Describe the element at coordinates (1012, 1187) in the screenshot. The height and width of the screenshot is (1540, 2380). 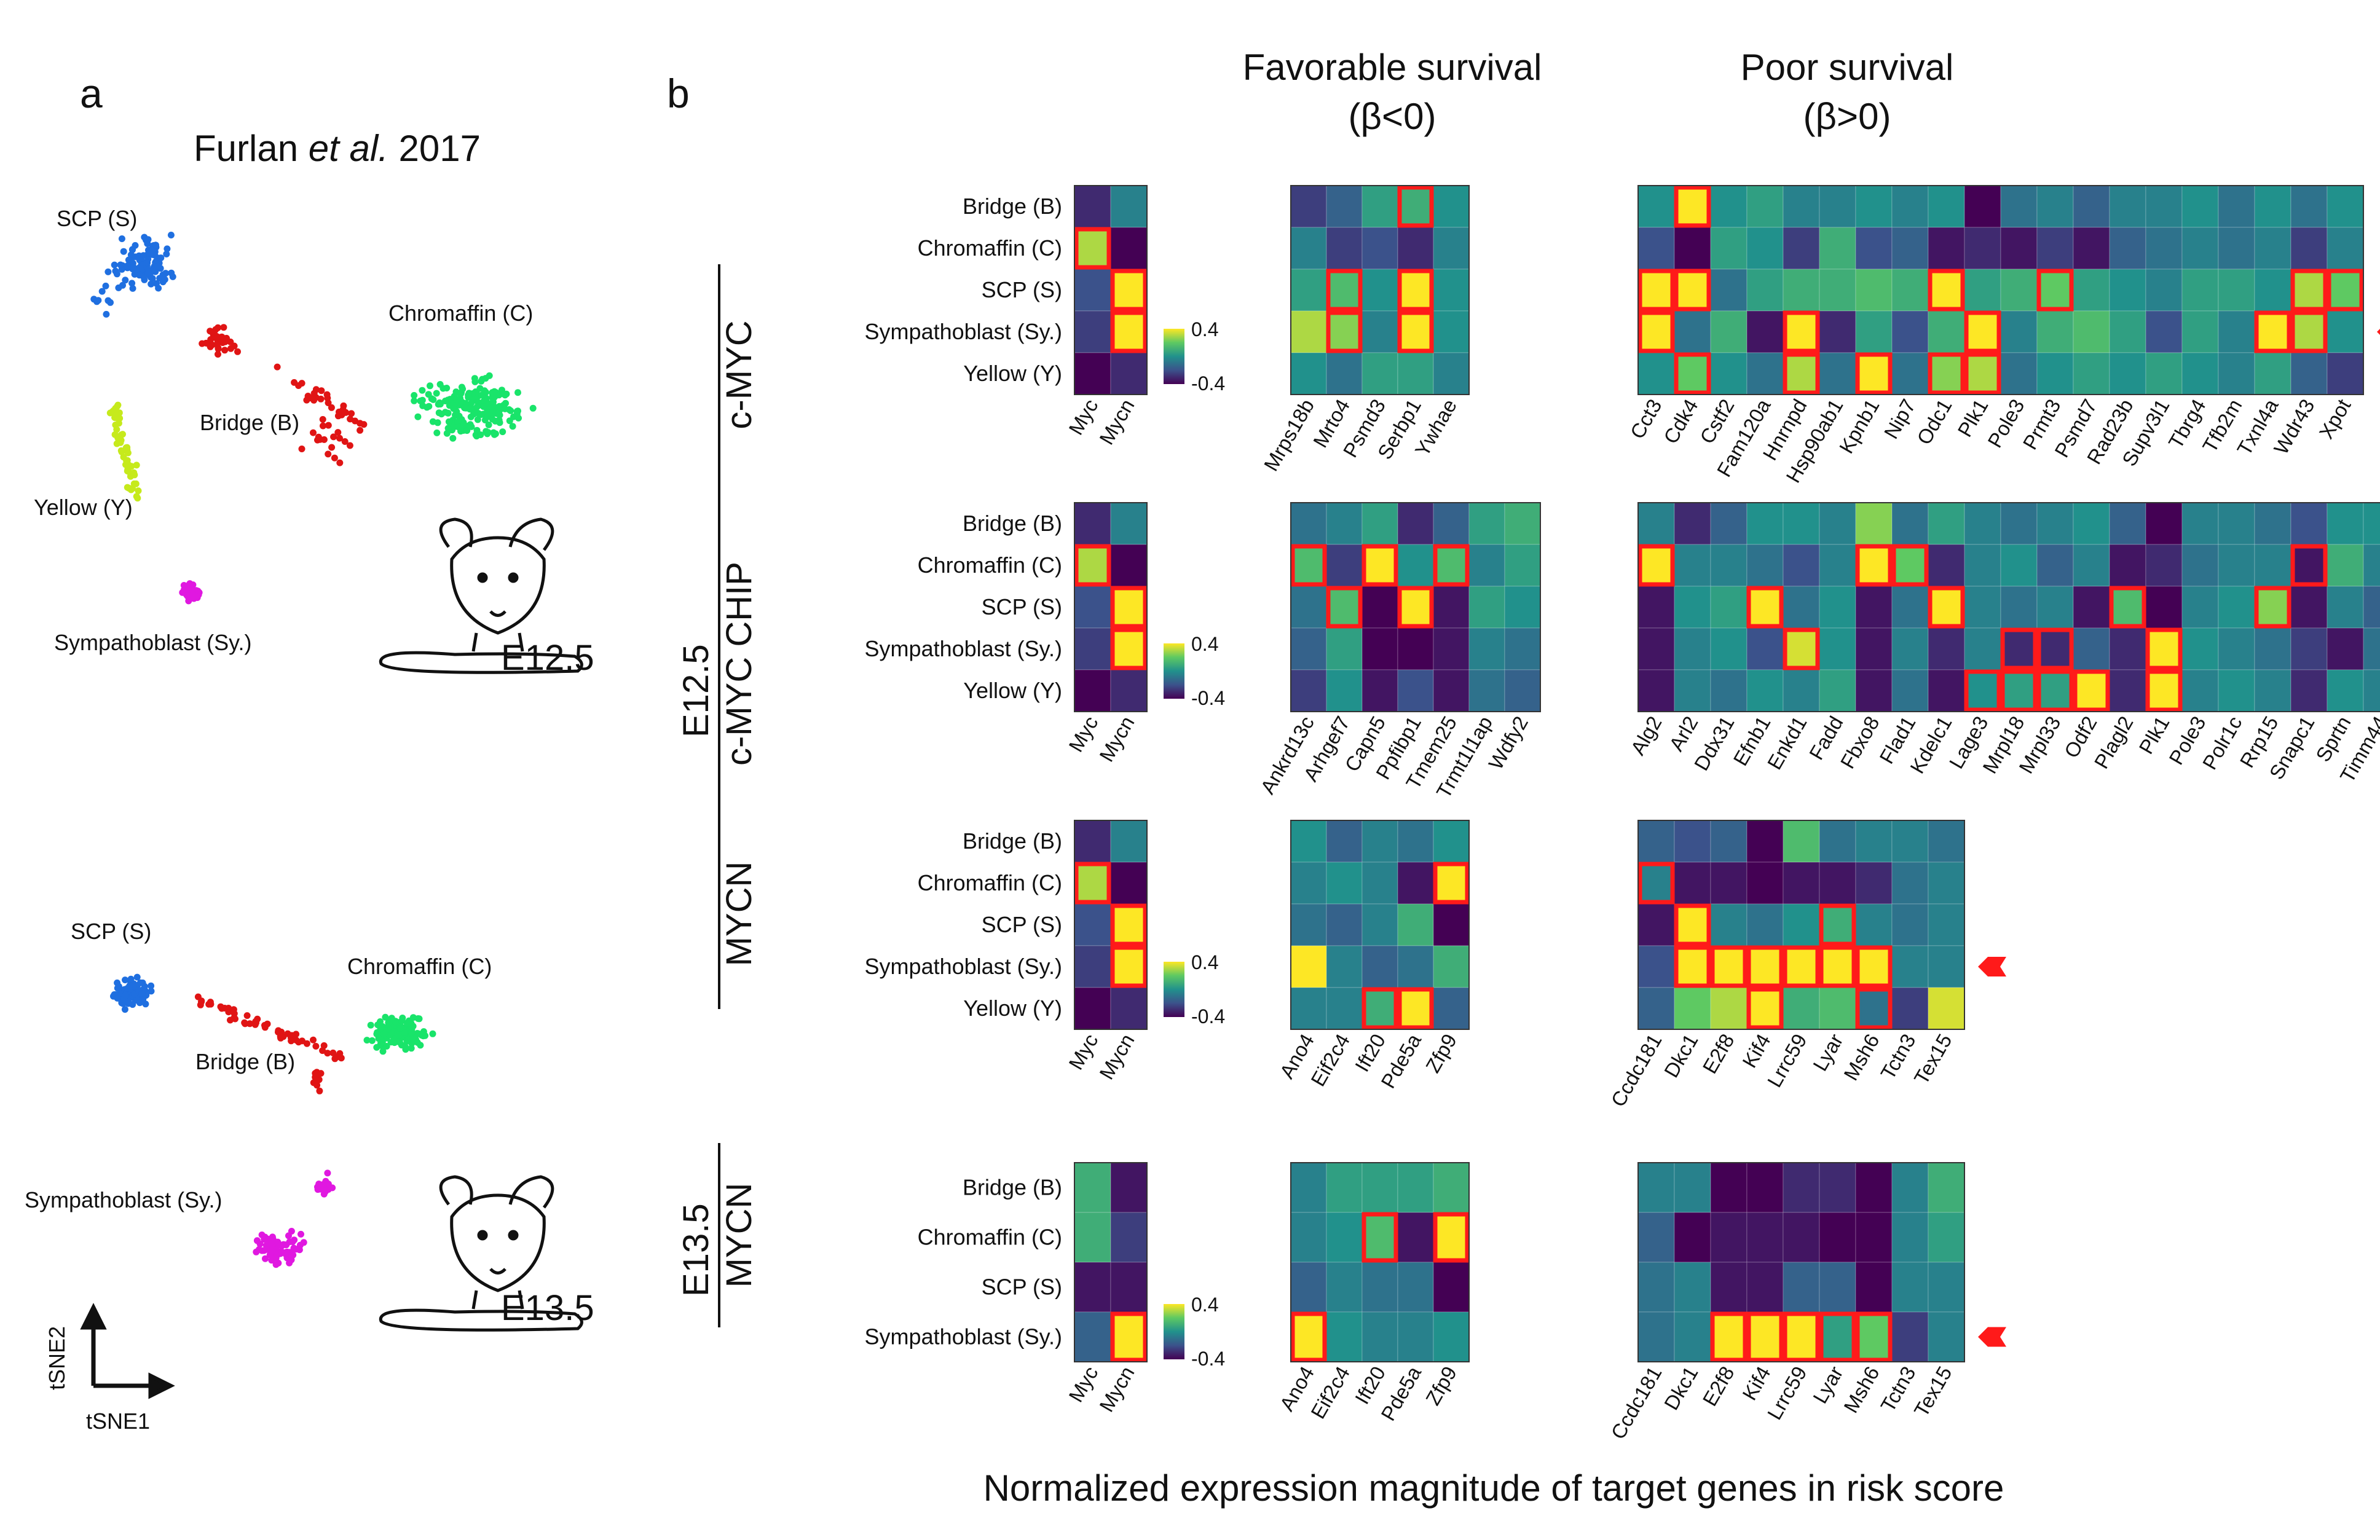
I see `cell-type-label: Bridge (B)` at that location.